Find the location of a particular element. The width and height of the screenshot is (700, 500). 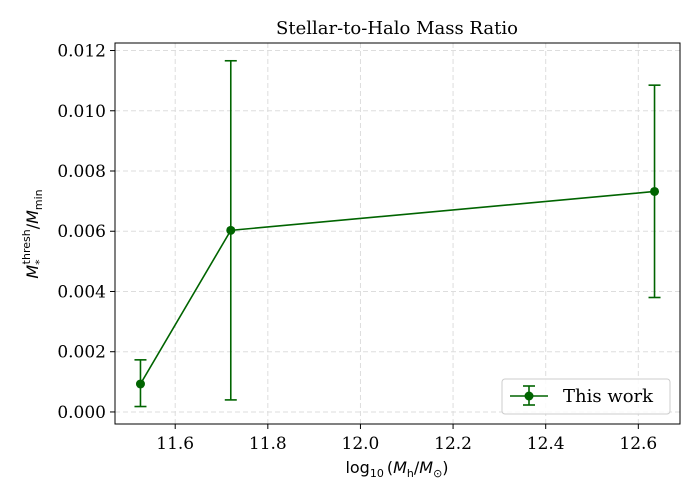

x-label-log: log is located at coordinates (357, 467).